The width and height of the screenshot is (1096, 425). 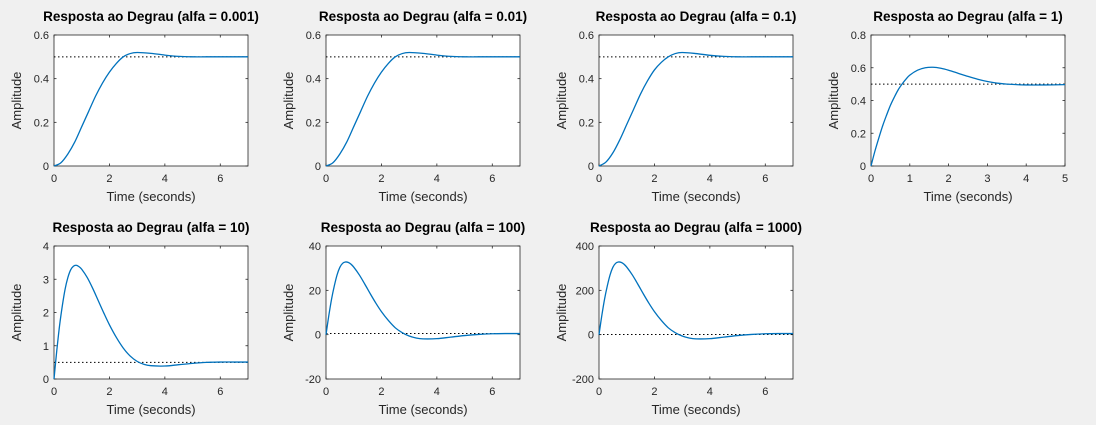 I want to click on chart-title: Resposta ao Degrau (alfa = 0.1), so click(x=696, y=16).